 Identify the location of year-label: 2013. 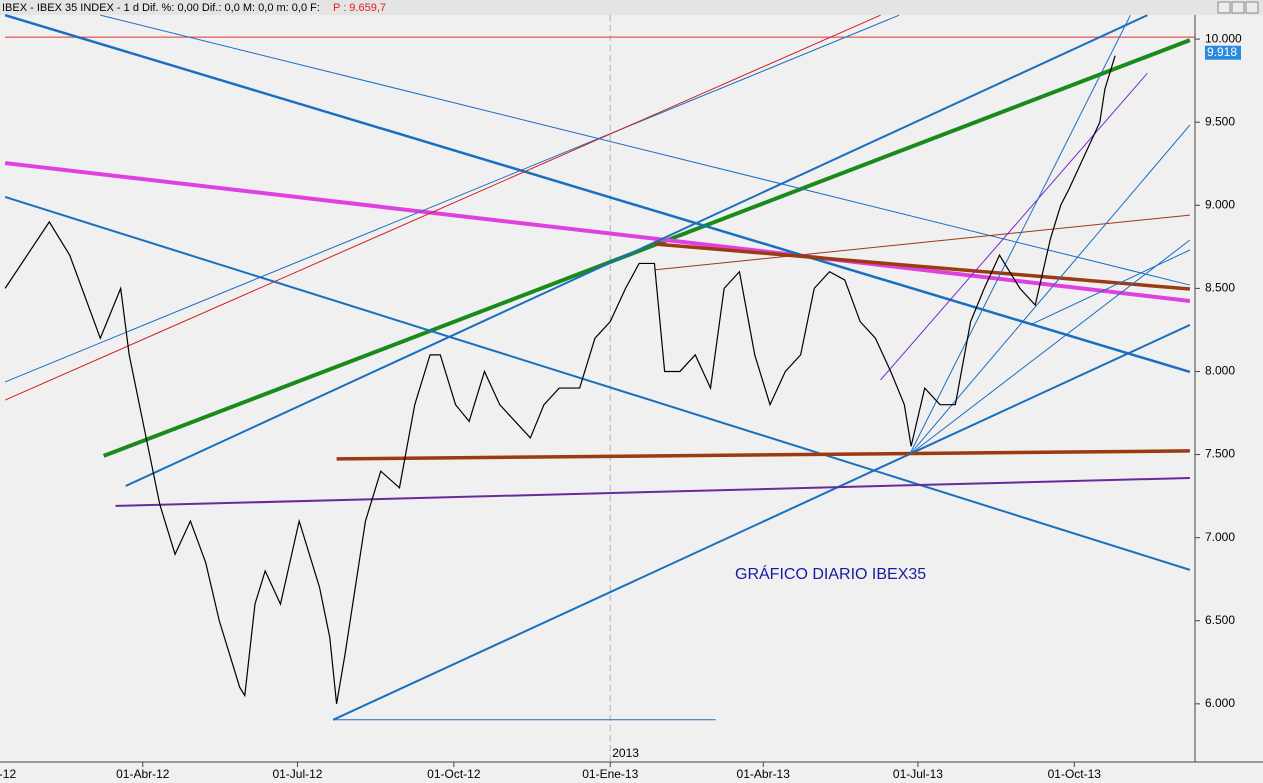
(625, 753).